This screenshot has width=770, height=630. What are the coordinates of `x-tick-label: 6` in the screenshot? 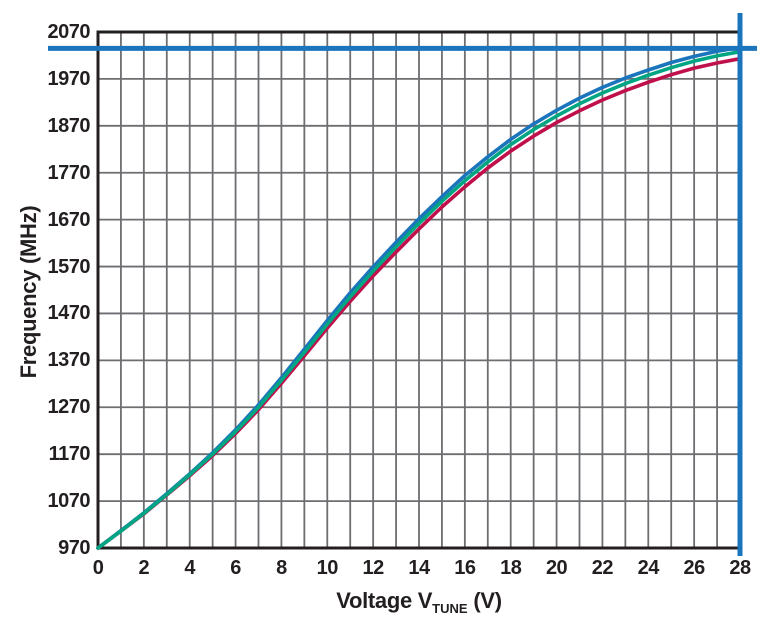 It's located at (235, 568).